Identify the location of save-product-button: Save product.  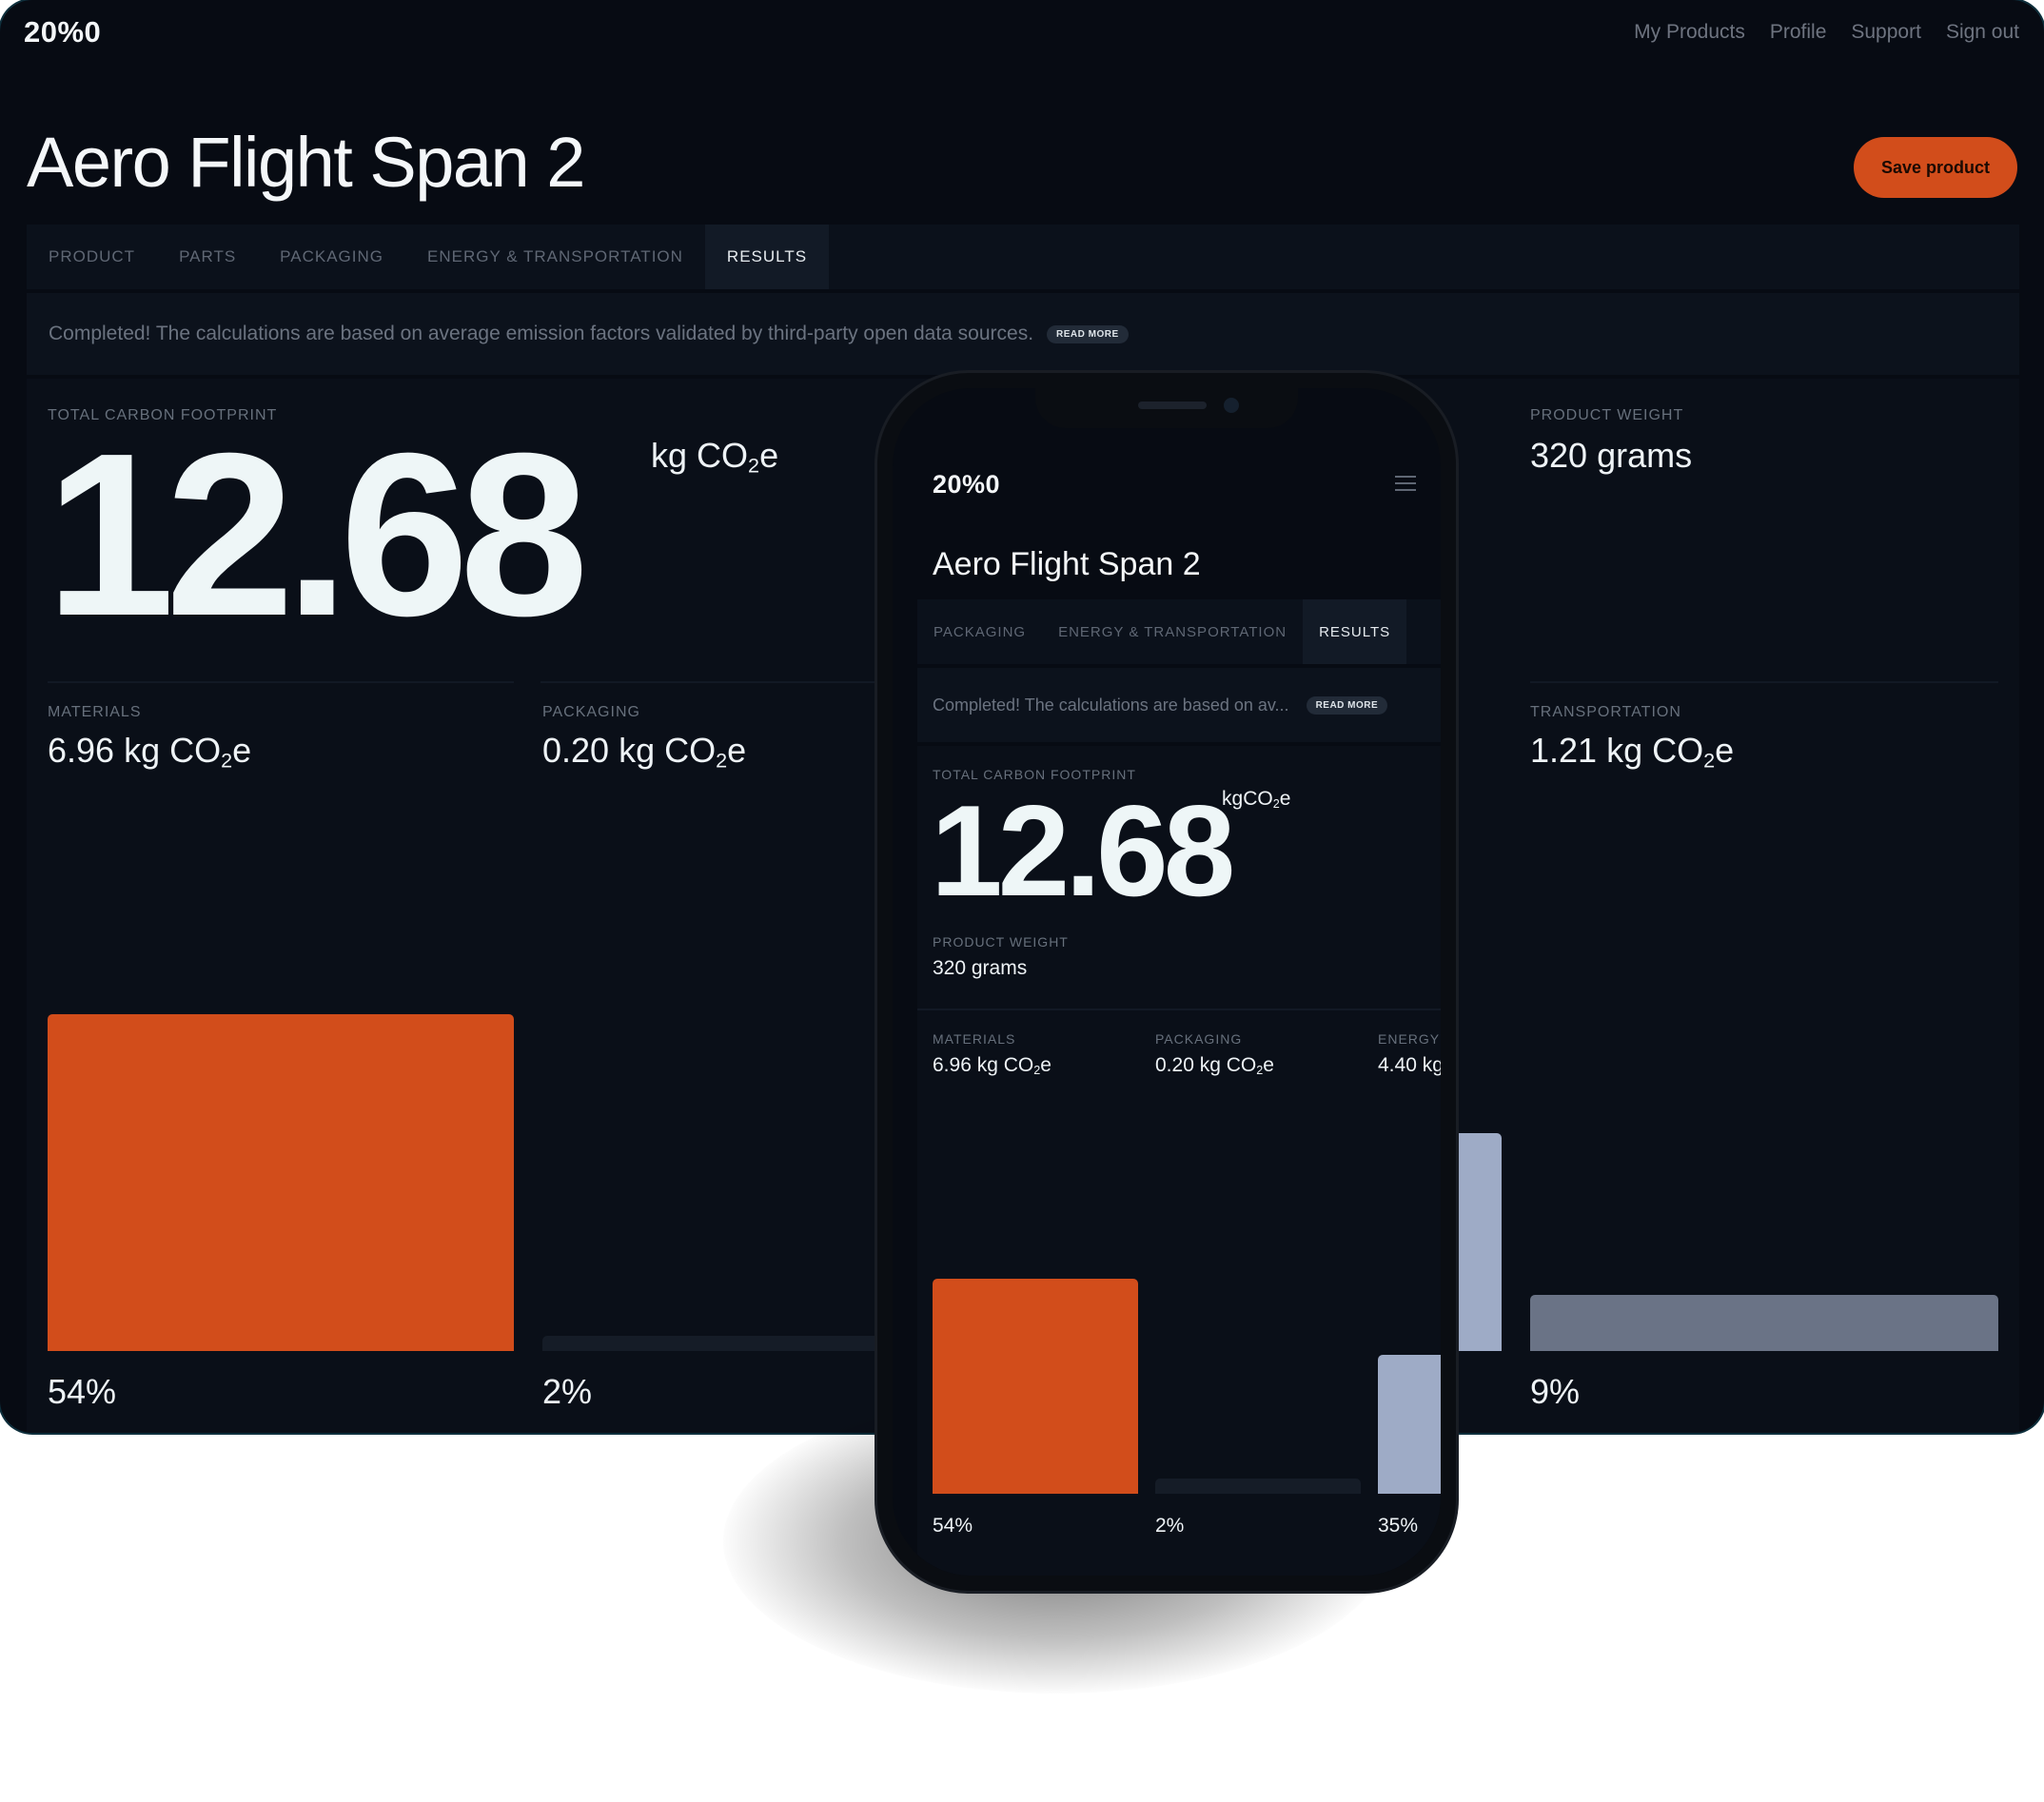
(1936, 167).